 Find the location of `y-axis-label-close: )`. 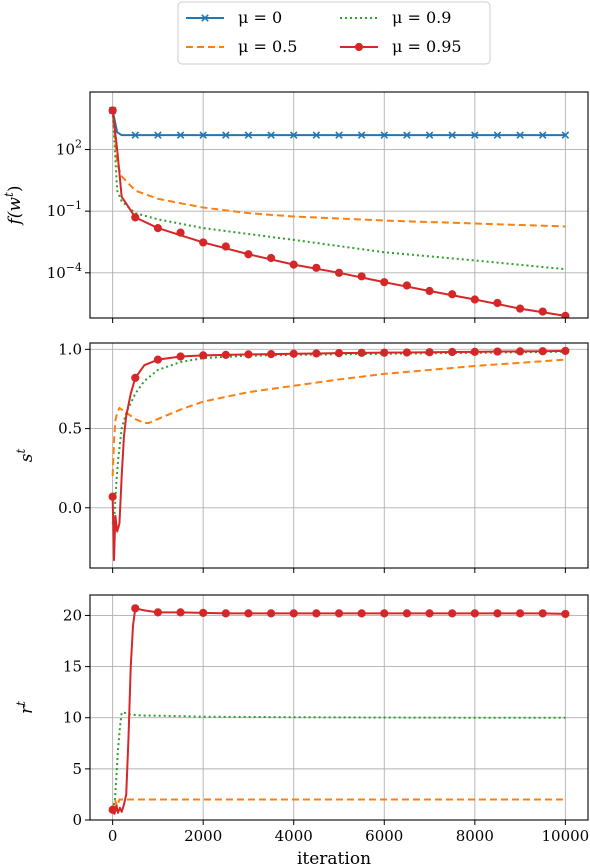

y-axis-label-close: ) is located at coordinates (15, 189).